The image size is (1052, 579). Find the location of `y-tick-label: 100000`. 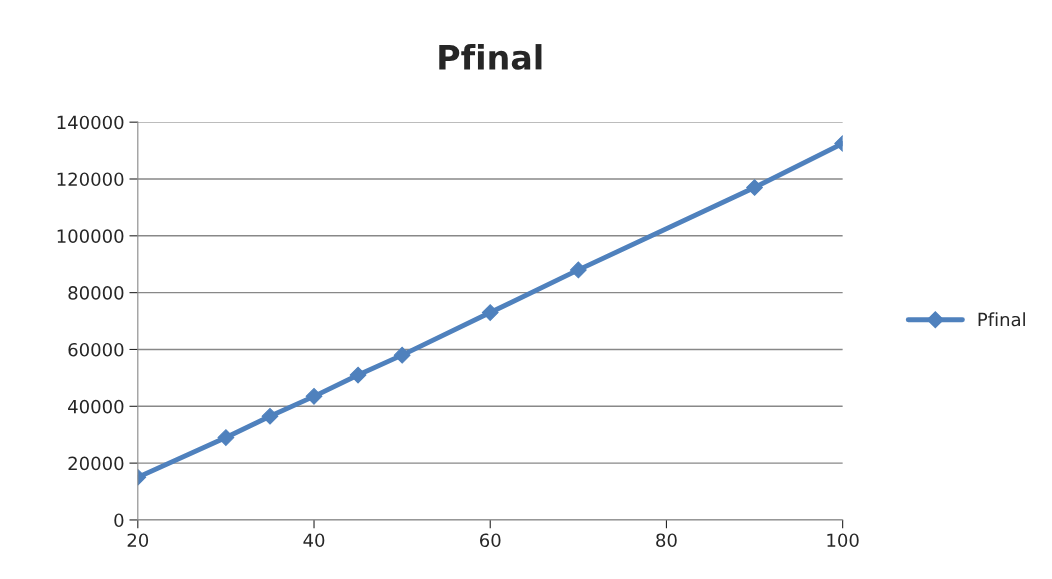

y-tick-label: 100000 is located at coordinates (90, 236).